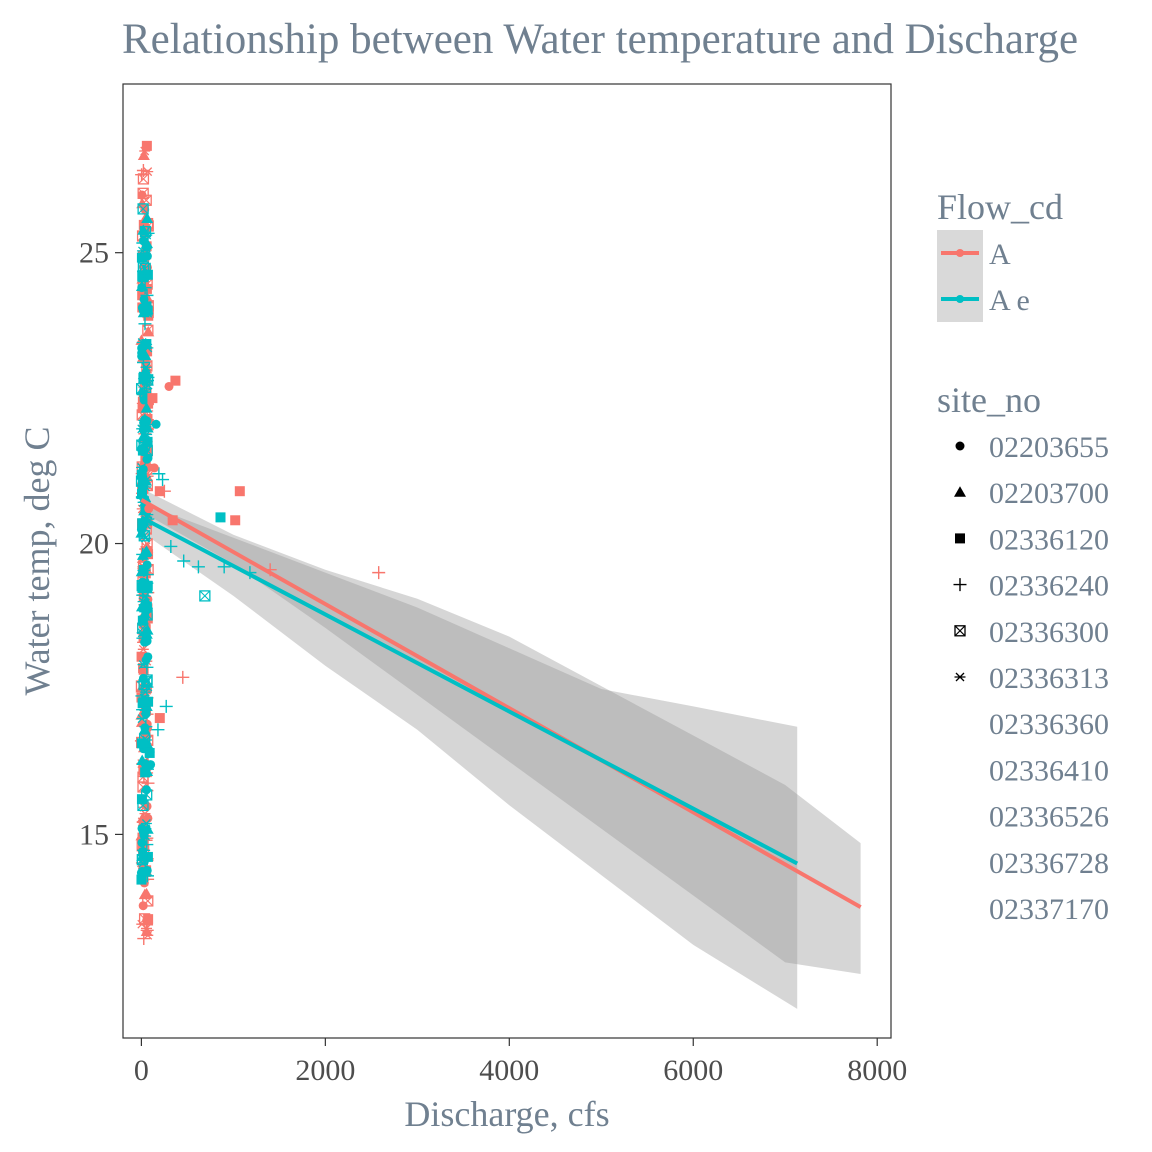 This screenshot has width=1152, height=1152. Describe the element at coordinates (1049, 539) in the screenshot. I see `legend-site-label: 02336120` at that location.